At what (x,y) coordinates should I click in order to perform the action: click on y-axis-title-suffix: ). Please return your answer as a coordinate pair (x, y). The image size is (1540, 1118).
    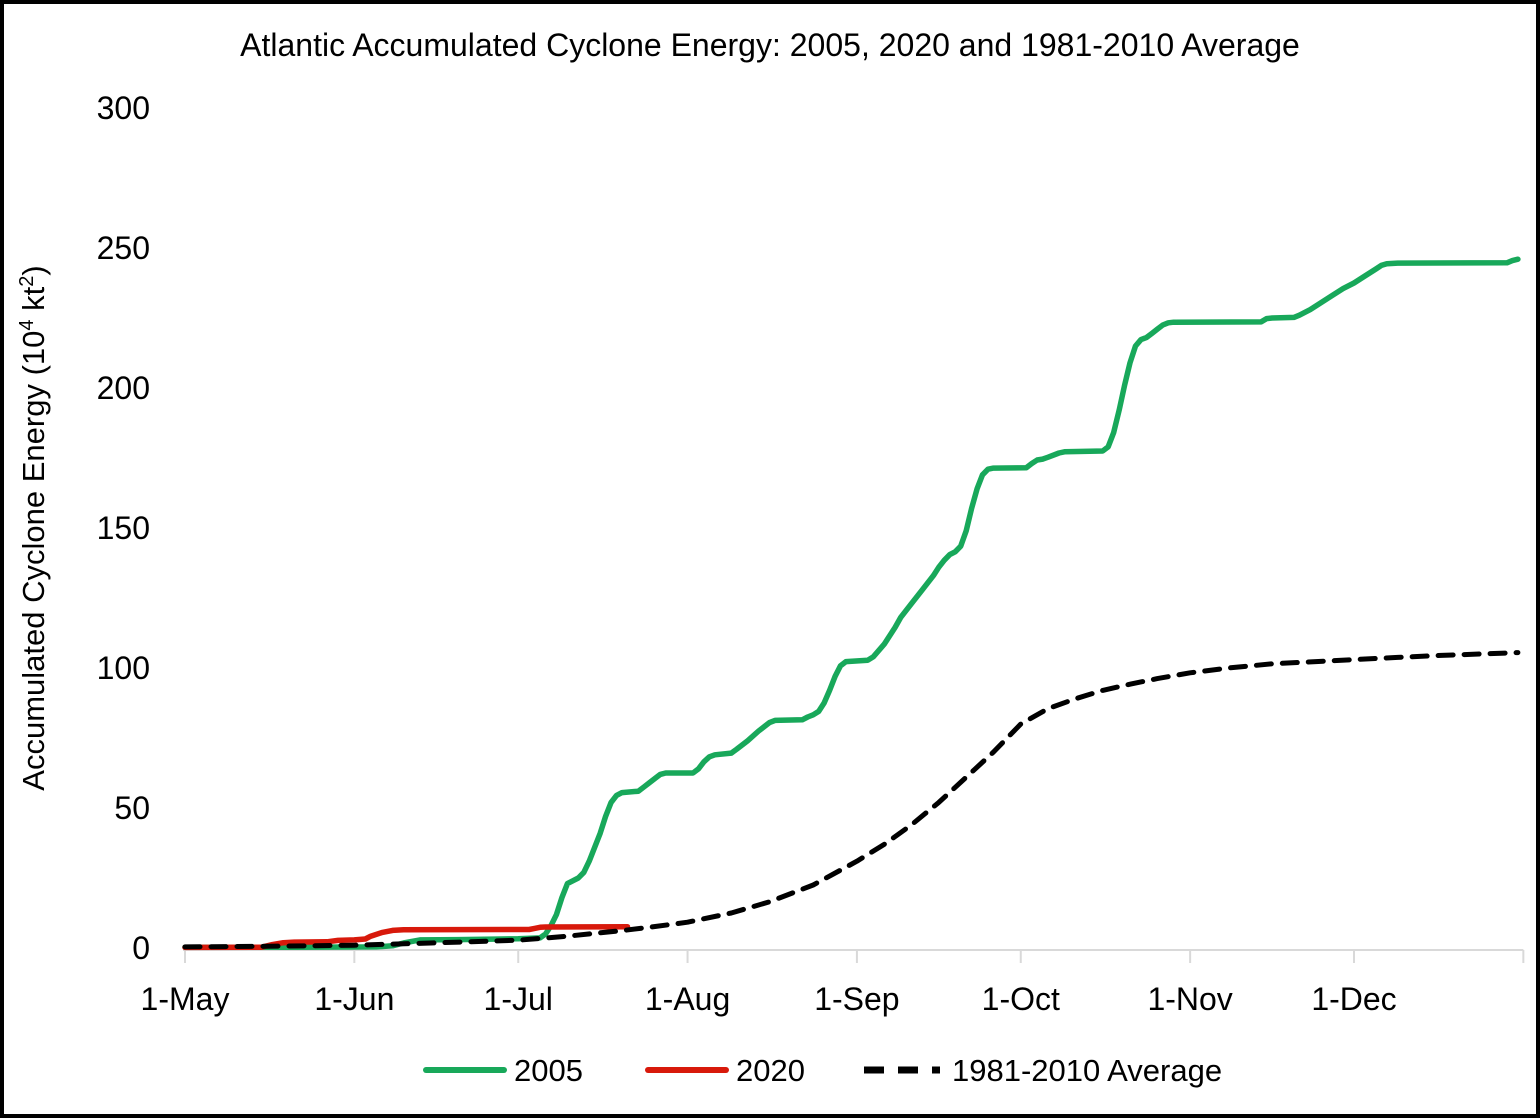
    Looking at the image, I should click on (33, 270).